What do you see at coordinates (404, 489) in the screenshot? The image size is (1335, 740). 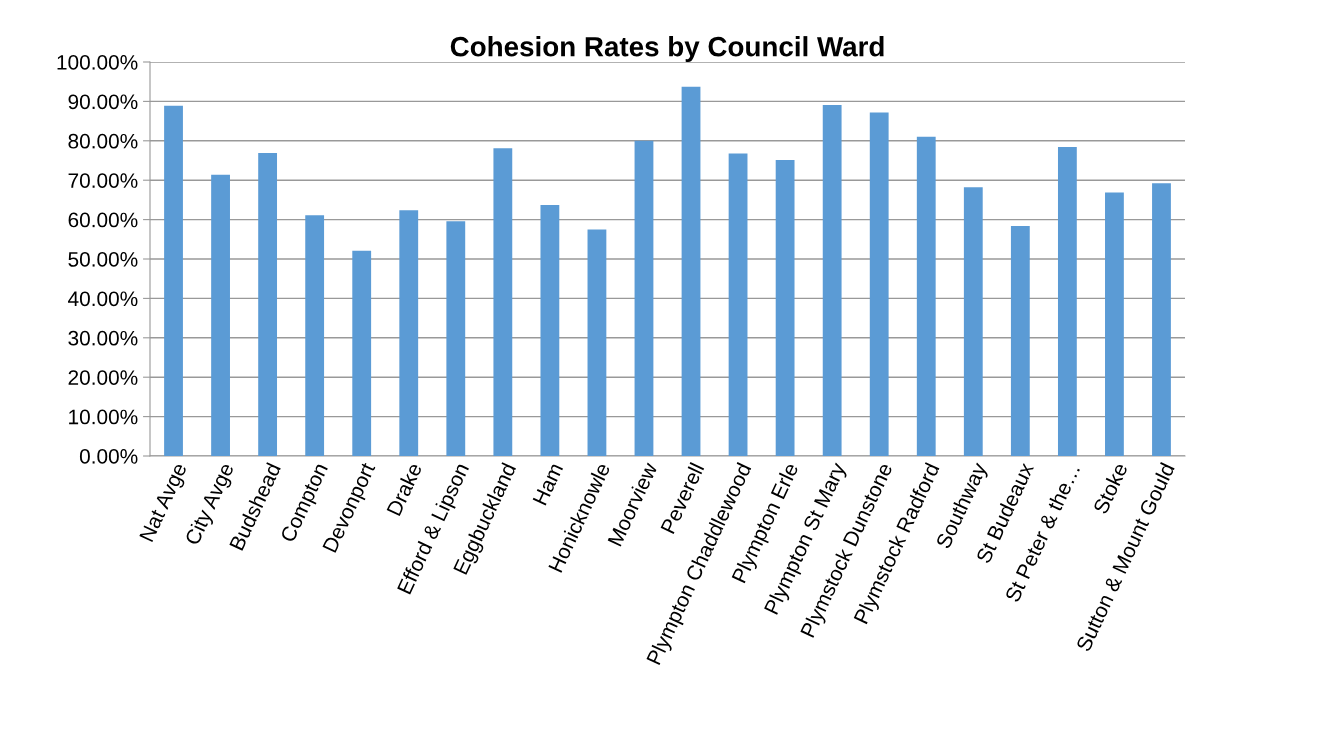 I see `x-tick-label: Drake` at bounding box center [404, 489].